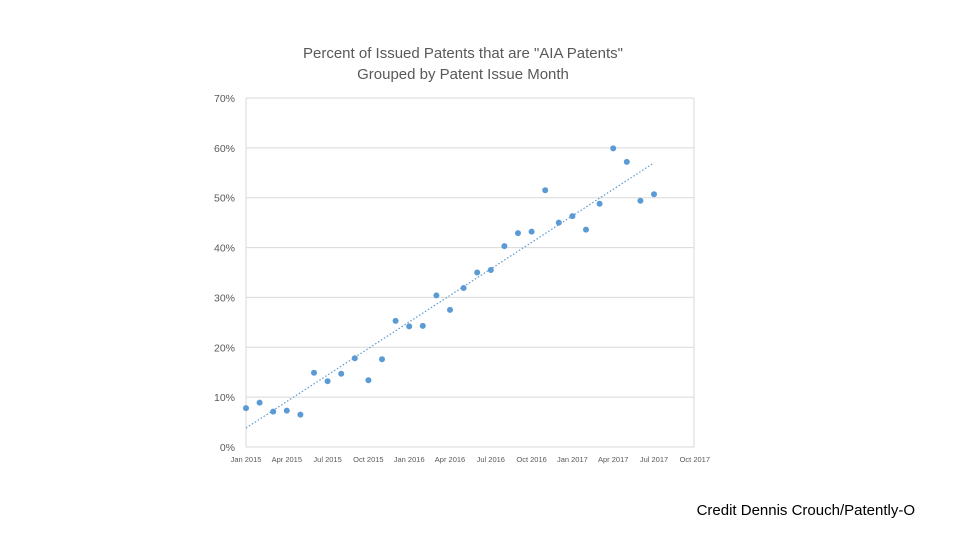  Describe the element at coordinates (491, 459) in the screenshot. I see `x-tick-label: Jul 2016` at that location.